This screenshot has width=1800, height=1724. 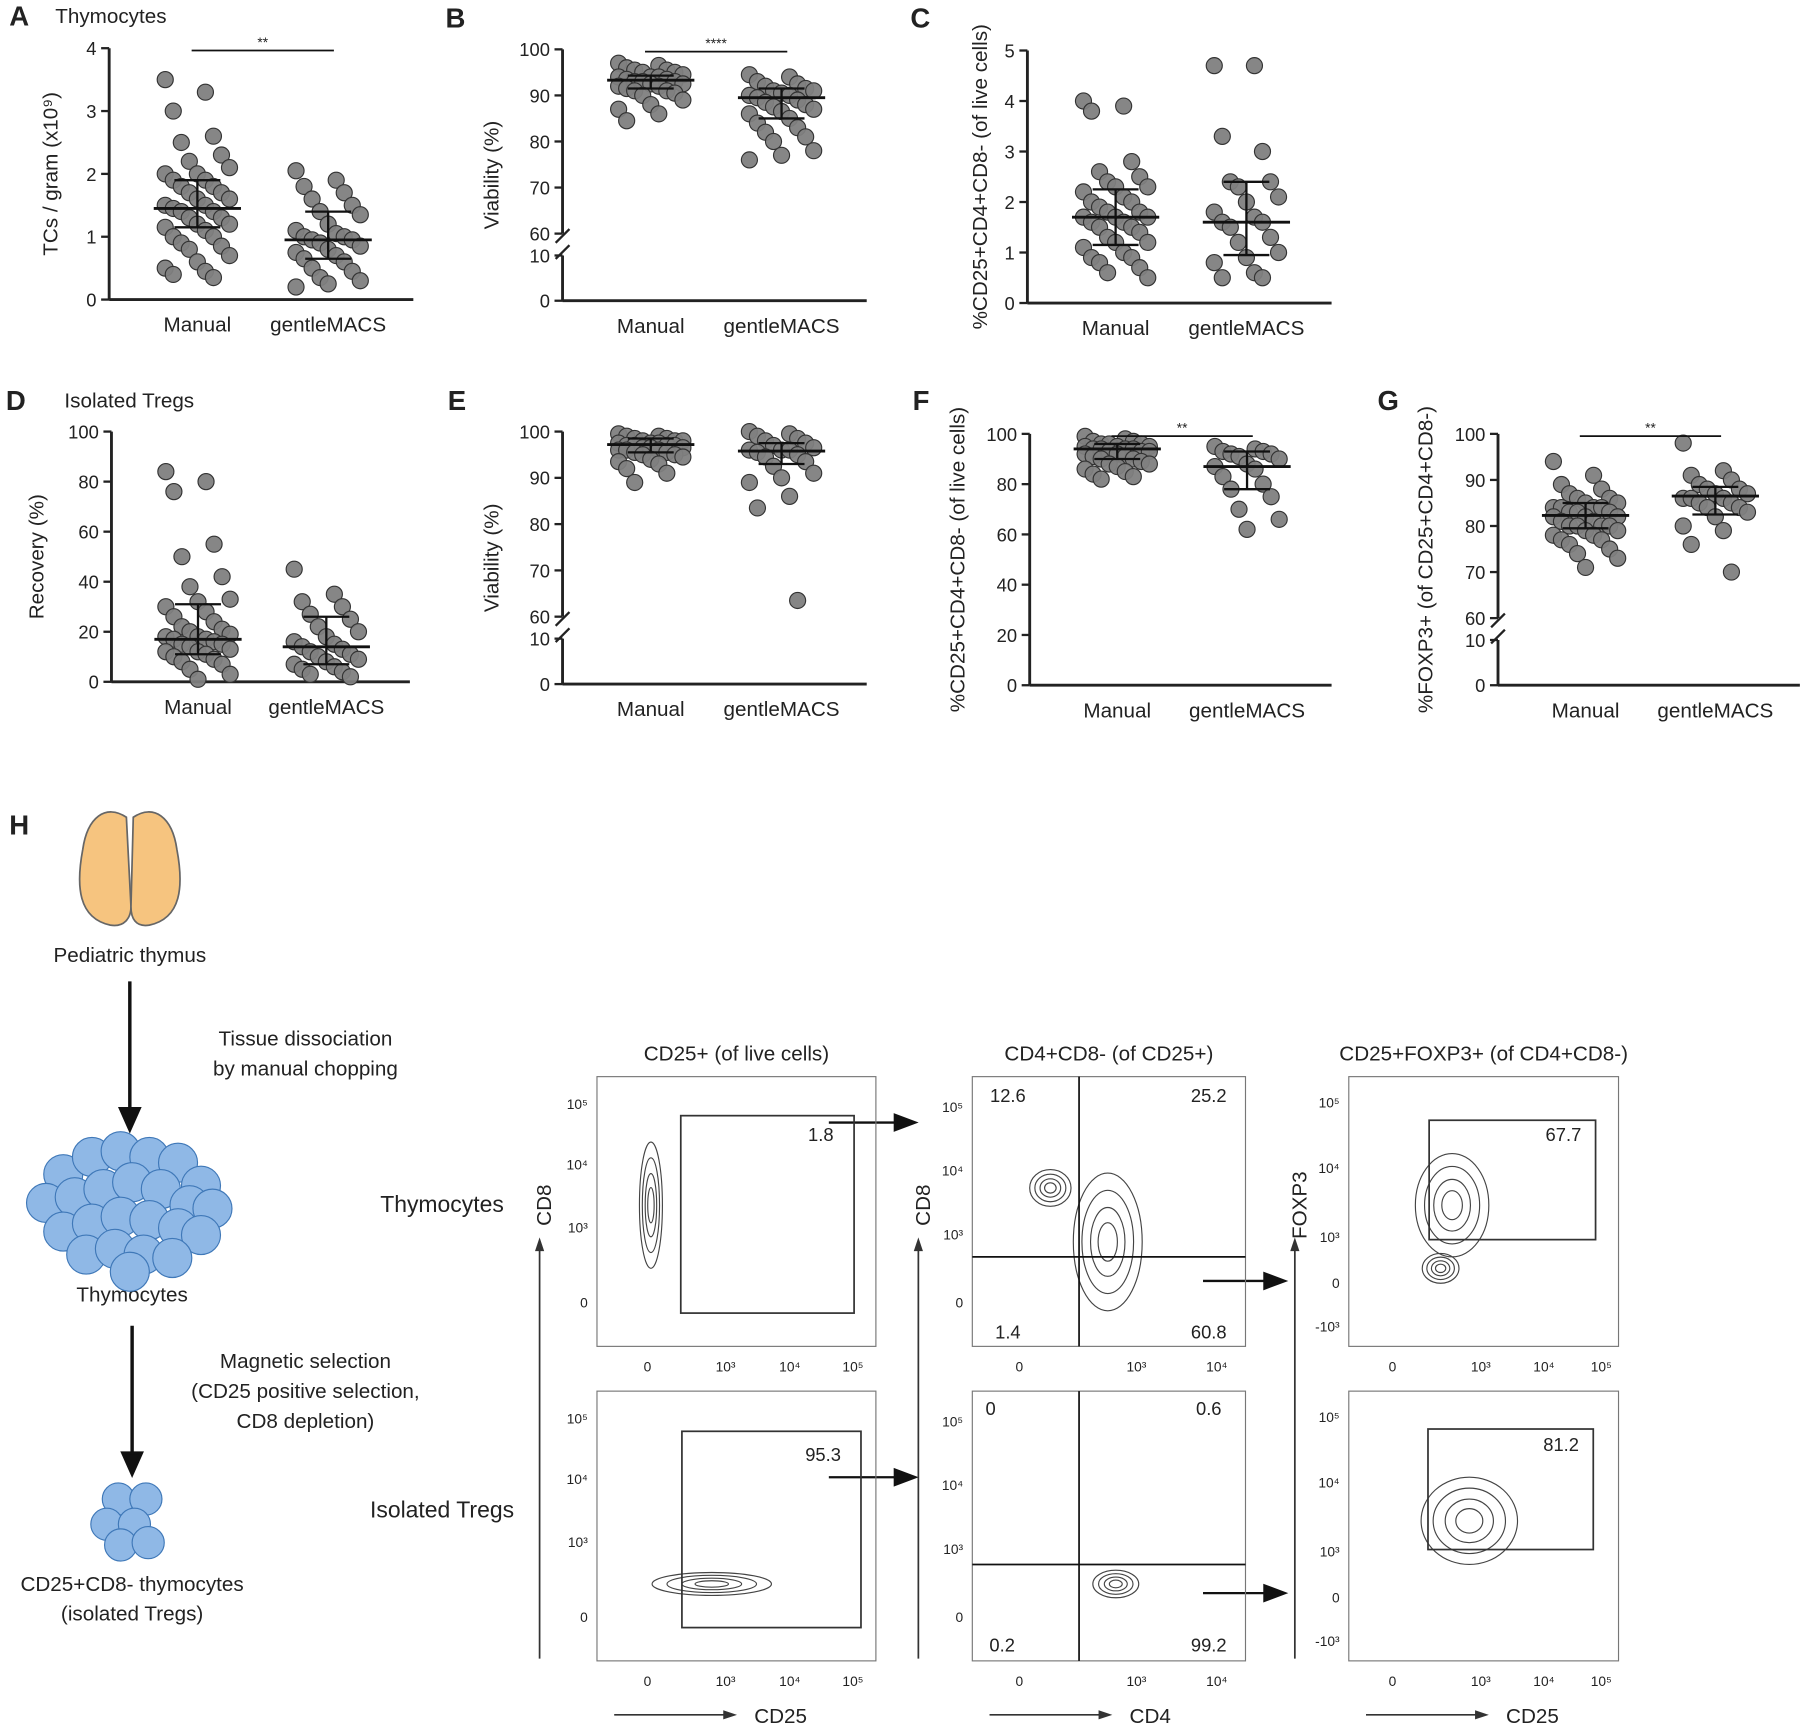 What do you see at coordinates (91, 48) in the screenshot?
I see `y-tick-label: 4` at bounding box center [91, 48].